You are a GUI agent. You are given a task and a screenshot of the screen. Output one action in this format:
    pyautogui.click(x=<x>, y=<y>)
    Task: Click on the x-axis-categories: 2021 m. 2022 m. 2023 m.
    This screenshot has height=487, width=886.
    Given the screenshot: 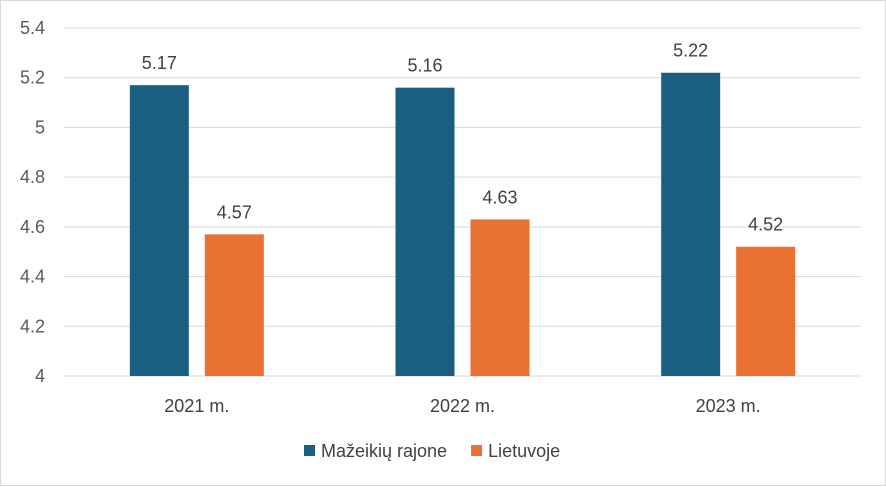 What is the action you would take?
    pyautogui.click(x=462, y=406)
    